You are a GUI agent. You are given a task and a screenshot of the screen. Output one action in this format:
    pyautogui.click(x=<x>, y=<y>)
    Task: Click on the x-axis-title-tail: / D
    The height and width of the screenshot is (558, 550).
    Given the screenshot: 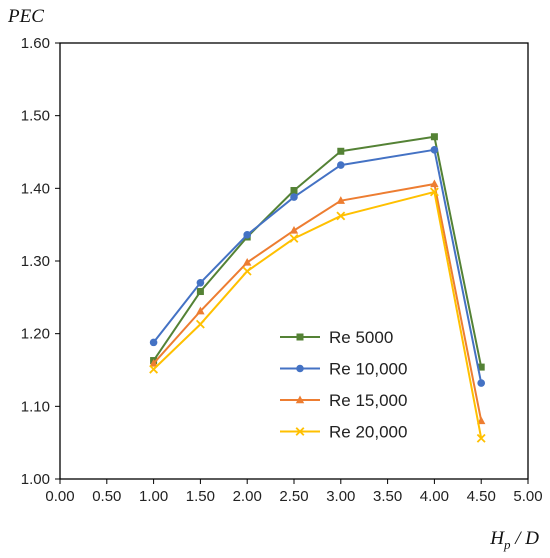 What is the action you would take?
    pyautogui.click(x=525, y=538)
    